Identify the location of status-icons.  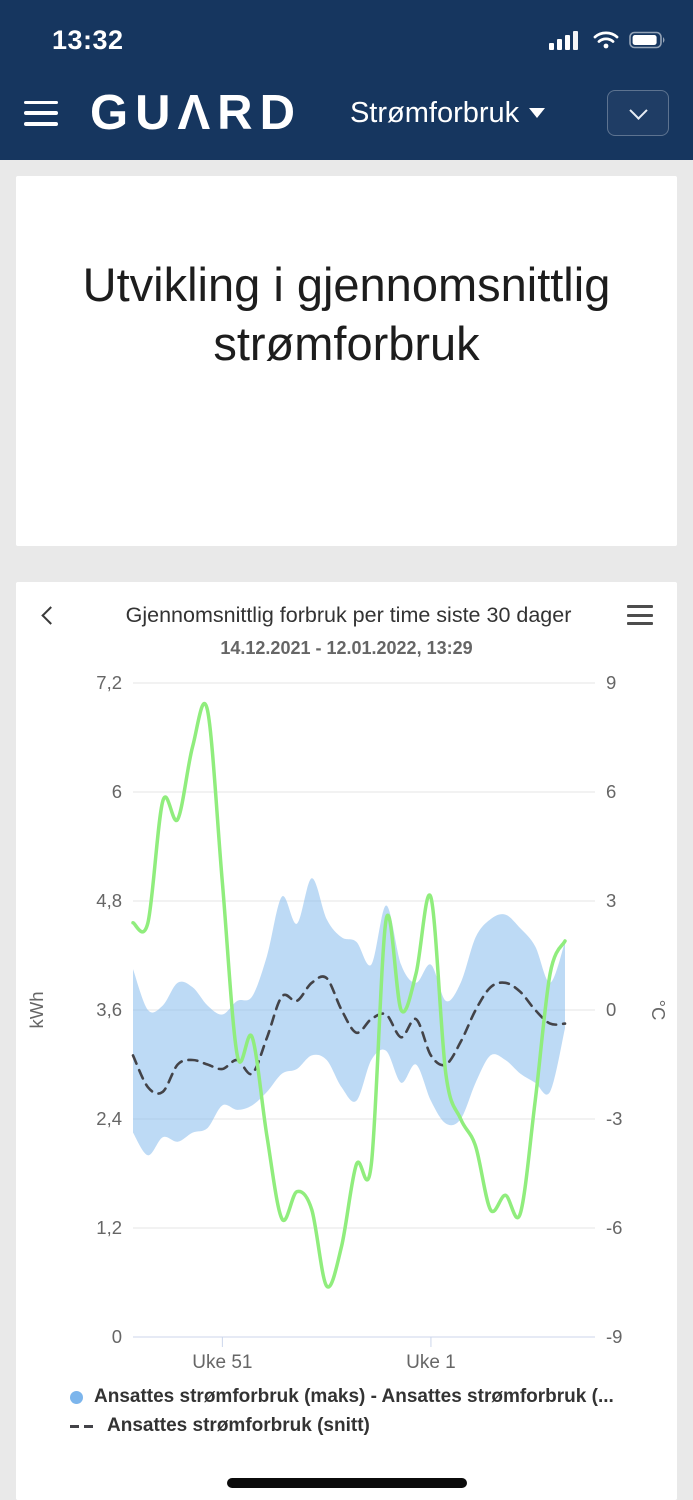
(608, 40).